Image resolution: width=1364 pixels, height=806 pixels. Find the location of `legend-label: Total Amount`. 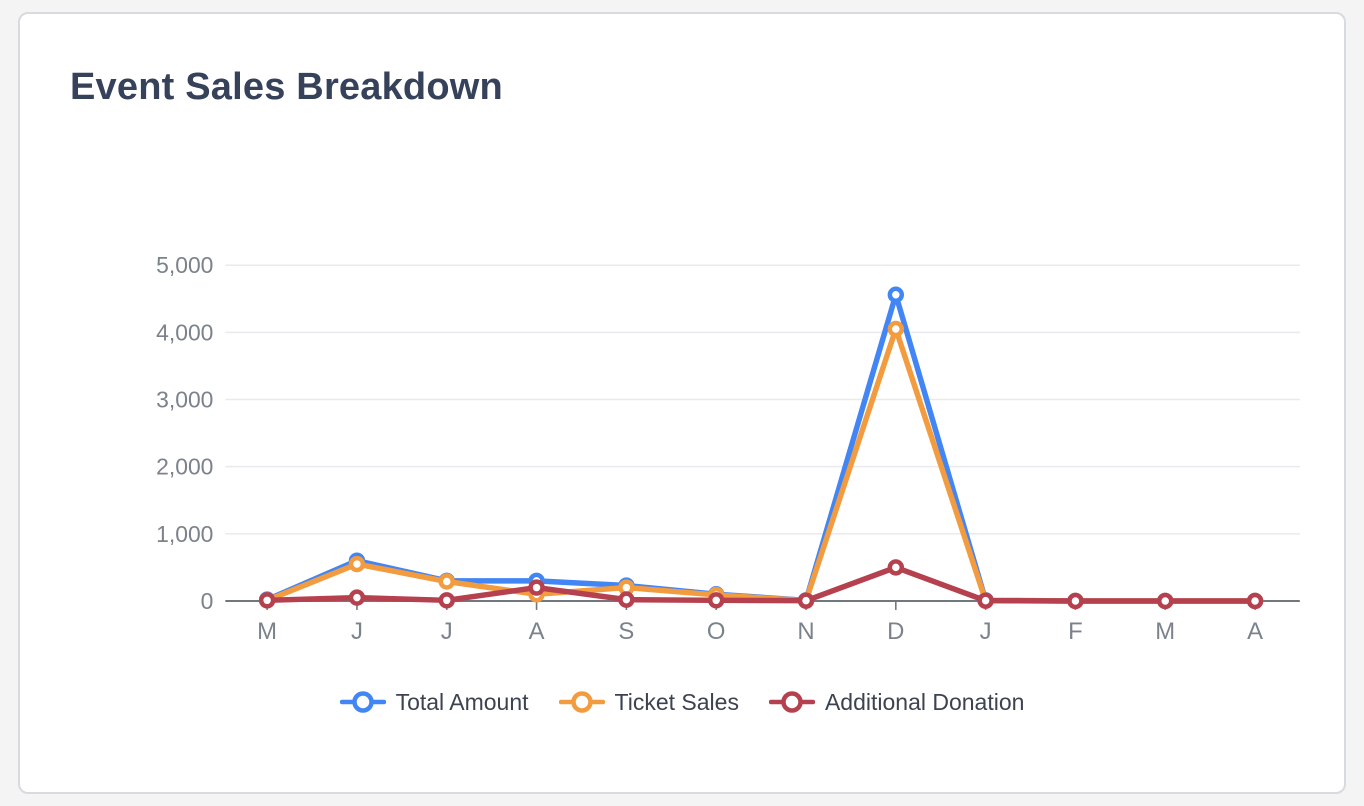

legend-label: Total Amount is located at coordinates (462, 701).